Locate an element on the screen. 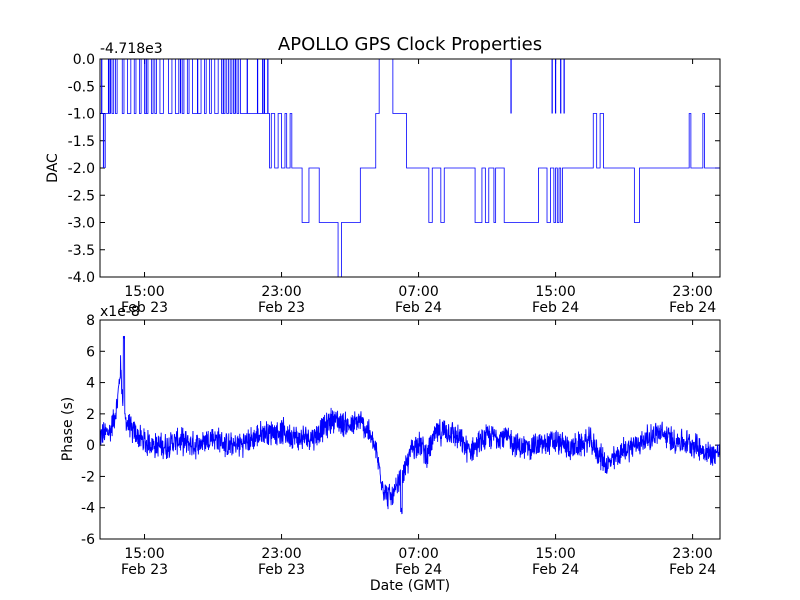  dac-y-tick-label: -2.5 is located at coordinates (81, 196).